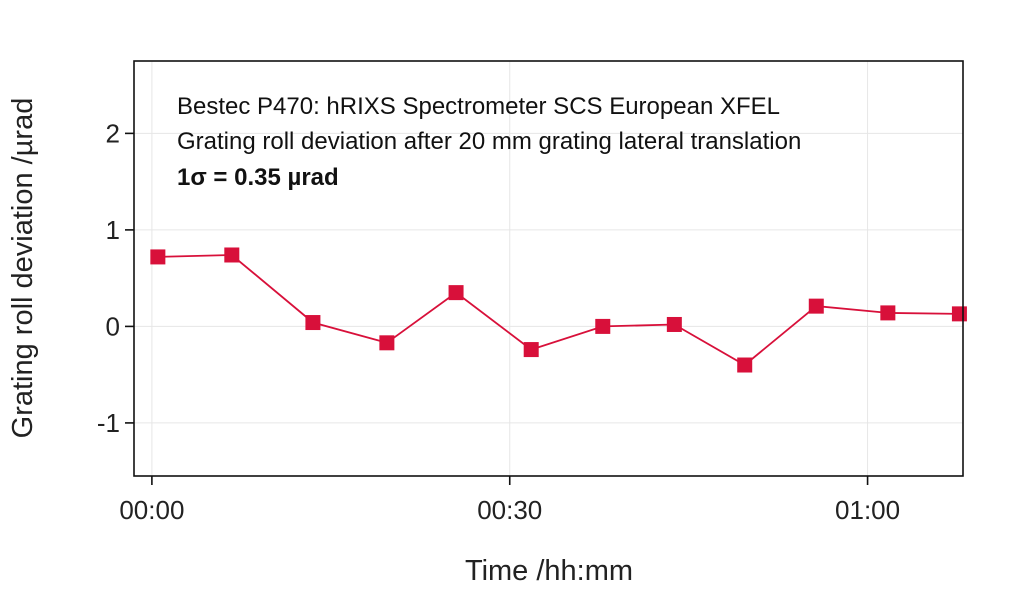 This screenshot has width=1024, height=589. Describe the element at coordinates (108, 423) in the screenshot. I see `y-tick-label: -1` at that location.